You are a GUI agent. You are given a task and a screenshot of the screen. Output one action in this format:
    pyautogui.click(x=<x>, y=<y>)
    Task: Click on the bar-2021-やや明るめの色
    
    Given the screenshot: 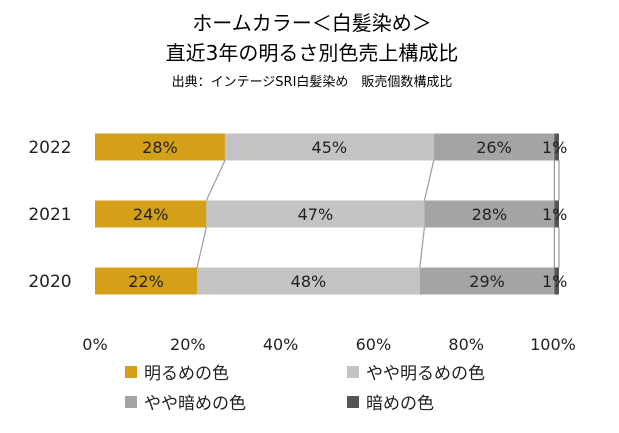 What is the action you would take?
    pyautogui.click(x=315, y=214)
    